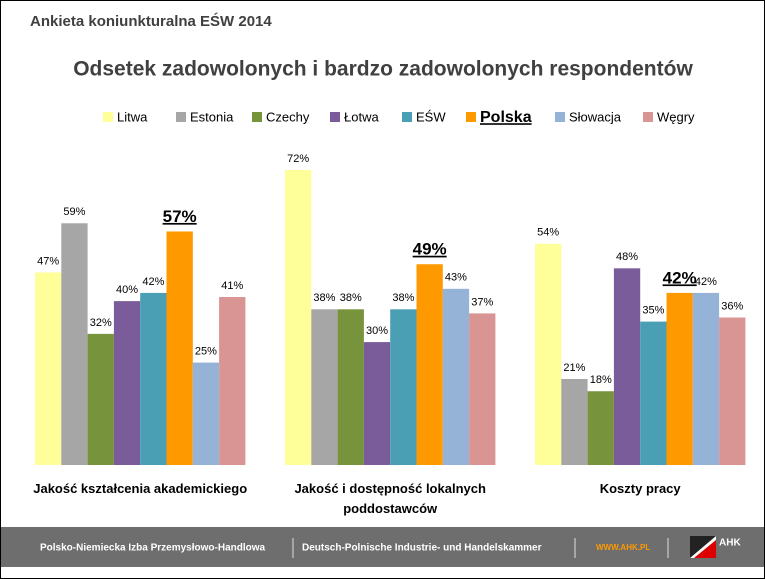 The height and width of the screenshot is (579, 765). What do you see at coordinates (482, 302) in the screenshot?
I see `data-label: 37%` at bounding box center [482, 302].